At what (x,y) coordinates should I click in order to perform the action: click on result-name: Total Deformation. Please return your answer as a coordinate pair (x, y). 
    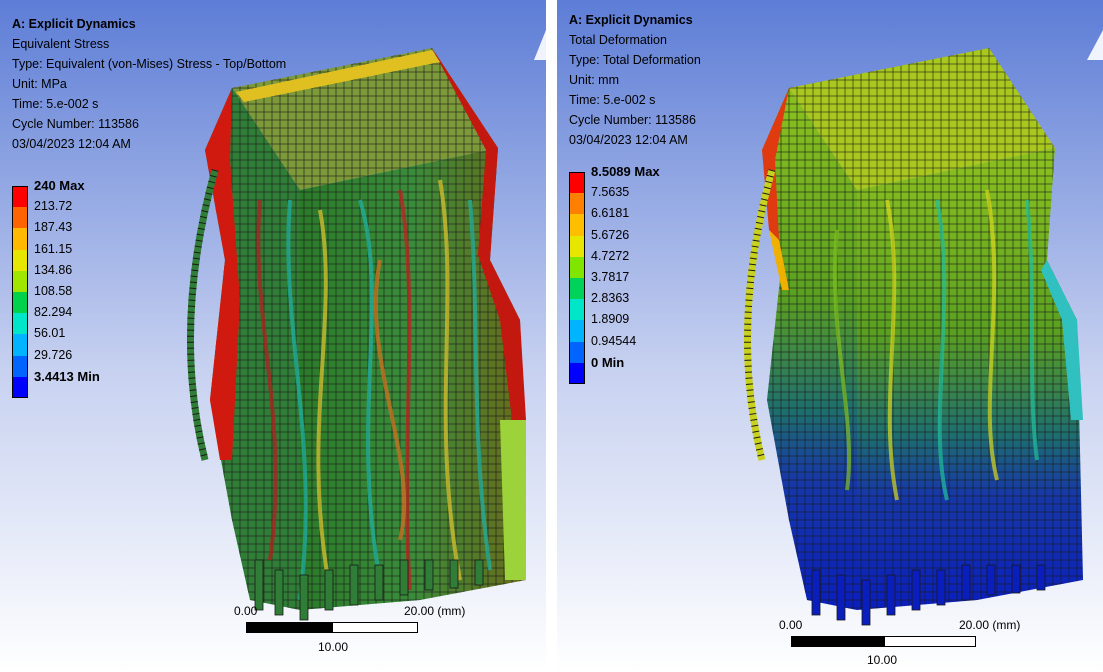
    Looking at the image, I should click on (618, 40).